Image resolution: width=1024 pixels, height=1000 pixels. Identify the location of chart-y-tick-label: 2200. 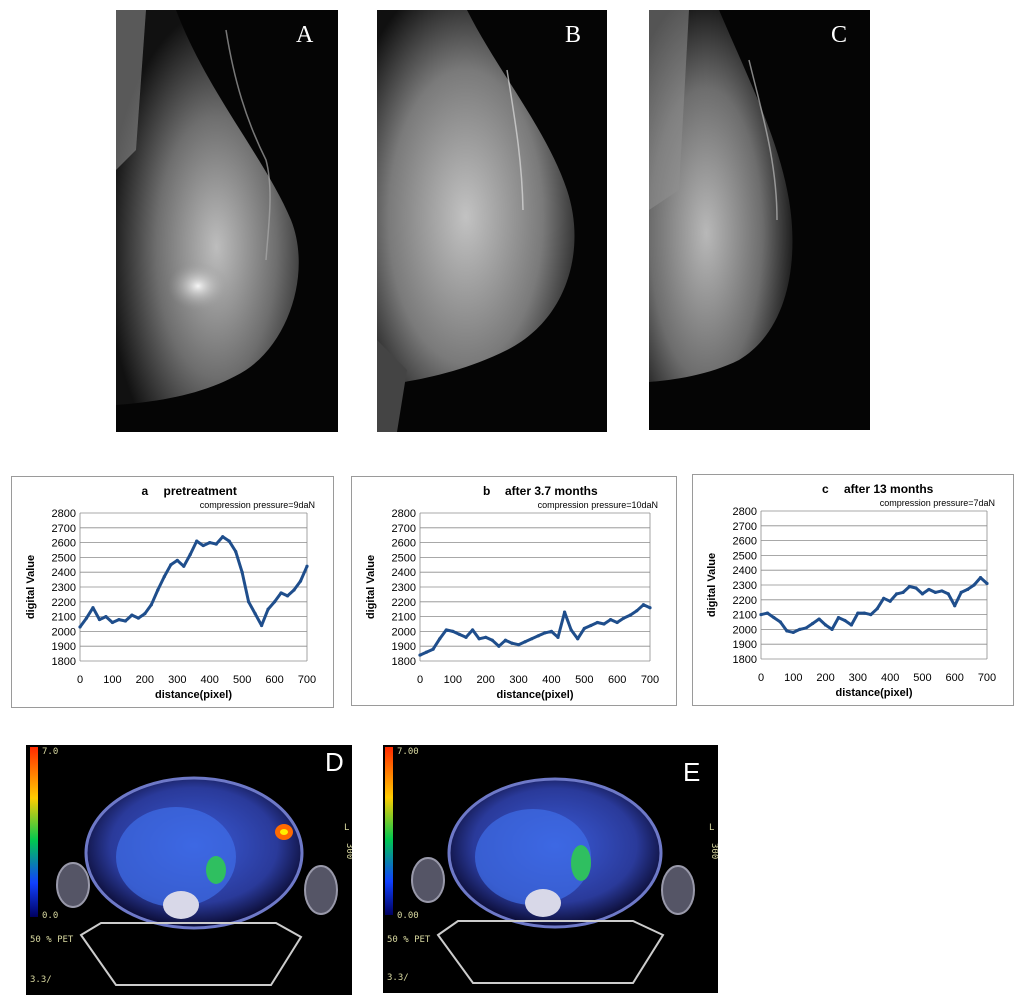
(404, 603).